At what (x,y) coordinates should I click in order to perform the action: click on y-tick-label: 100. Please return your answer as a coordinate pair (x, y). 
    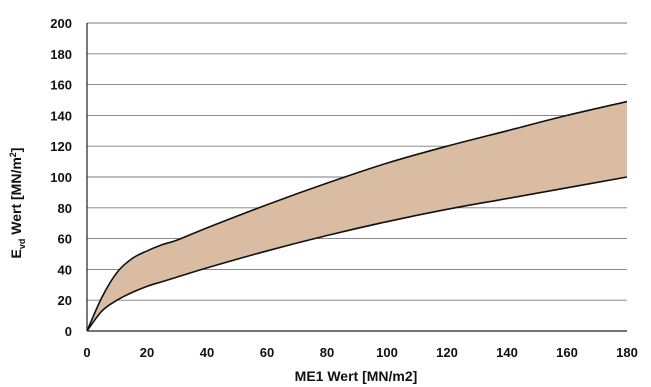
    Looking at the image, I should click on (61, 177).